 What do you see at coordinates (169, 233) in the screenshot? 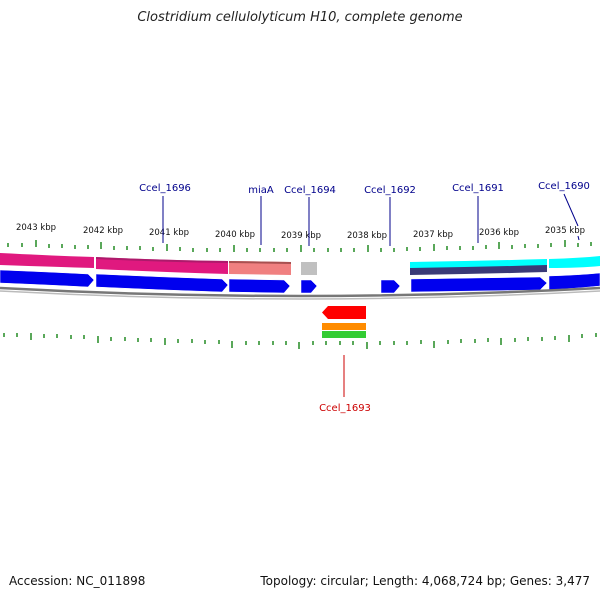
I see `kbp-label: 2041 kbp` at bounding box center [169, 233].